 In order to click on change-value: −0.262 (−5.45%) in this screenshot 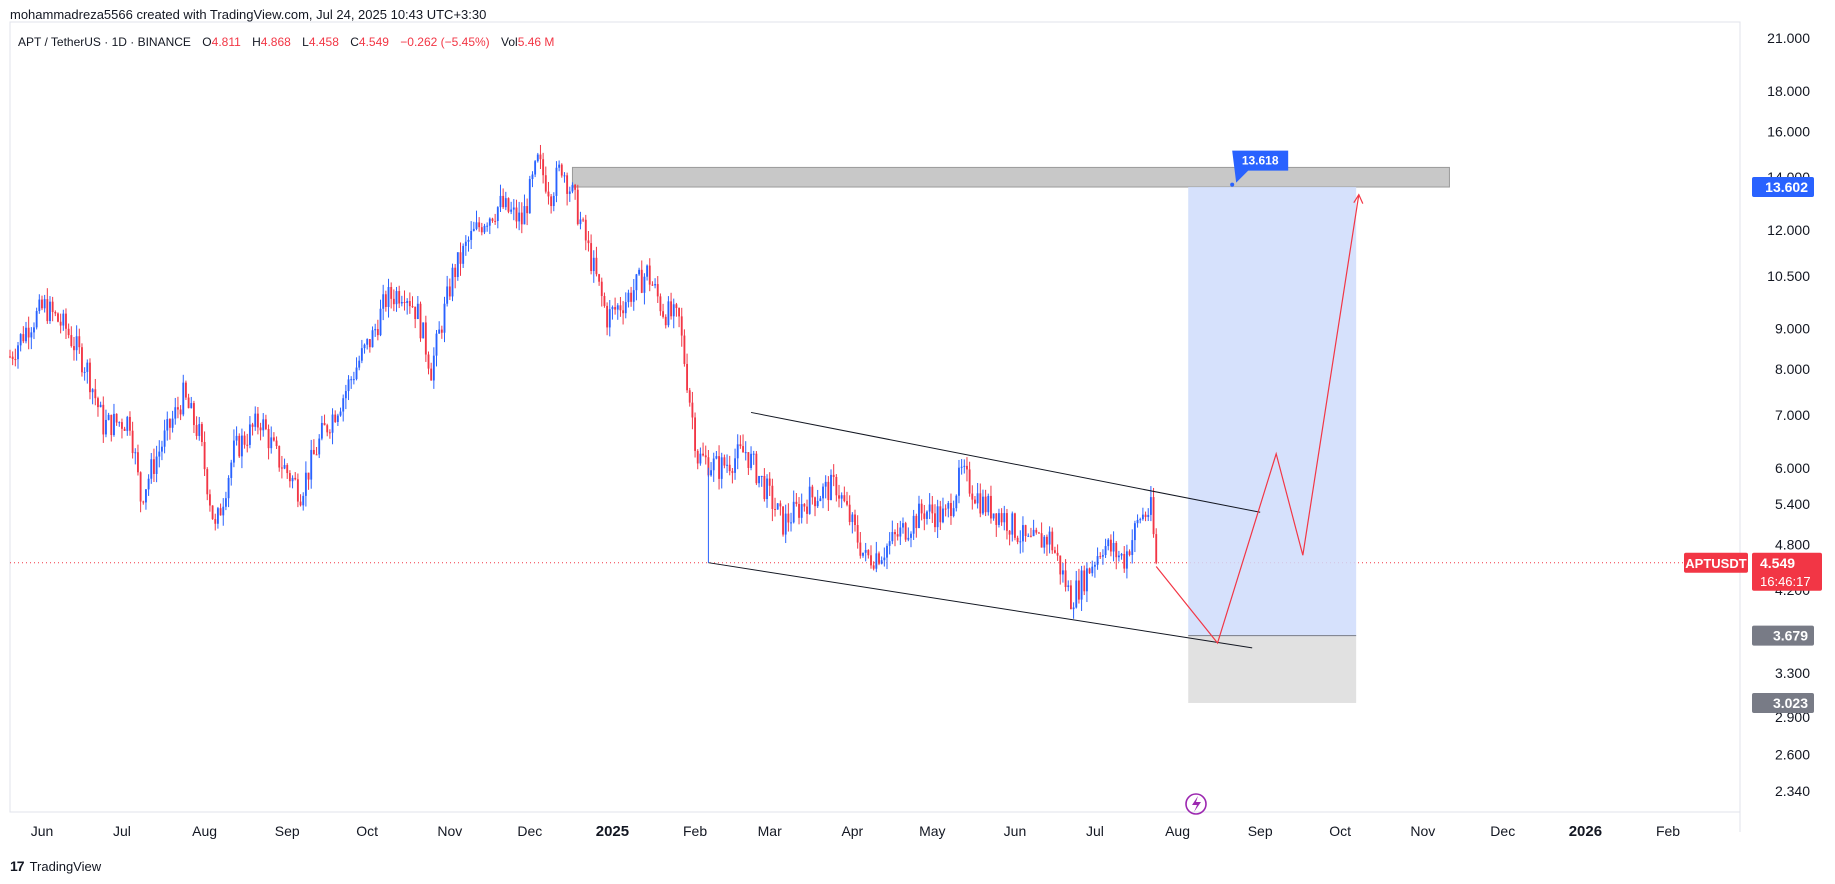, I will do `click(445, 42)`.